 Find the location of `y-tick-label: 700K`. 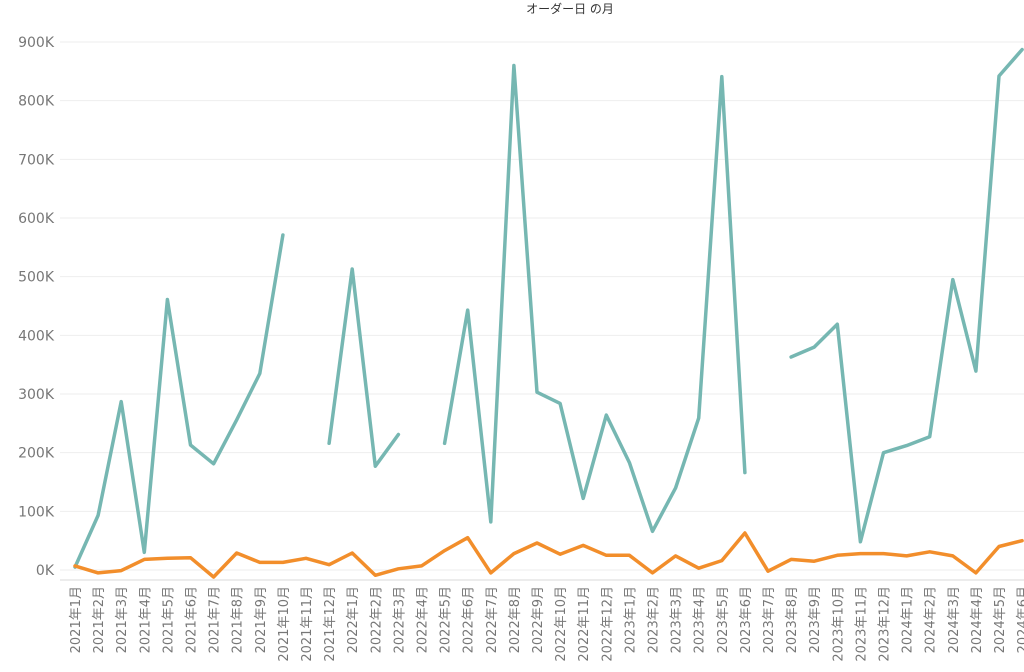

y-tick-label: 700K is located at coordinates (36, 160).